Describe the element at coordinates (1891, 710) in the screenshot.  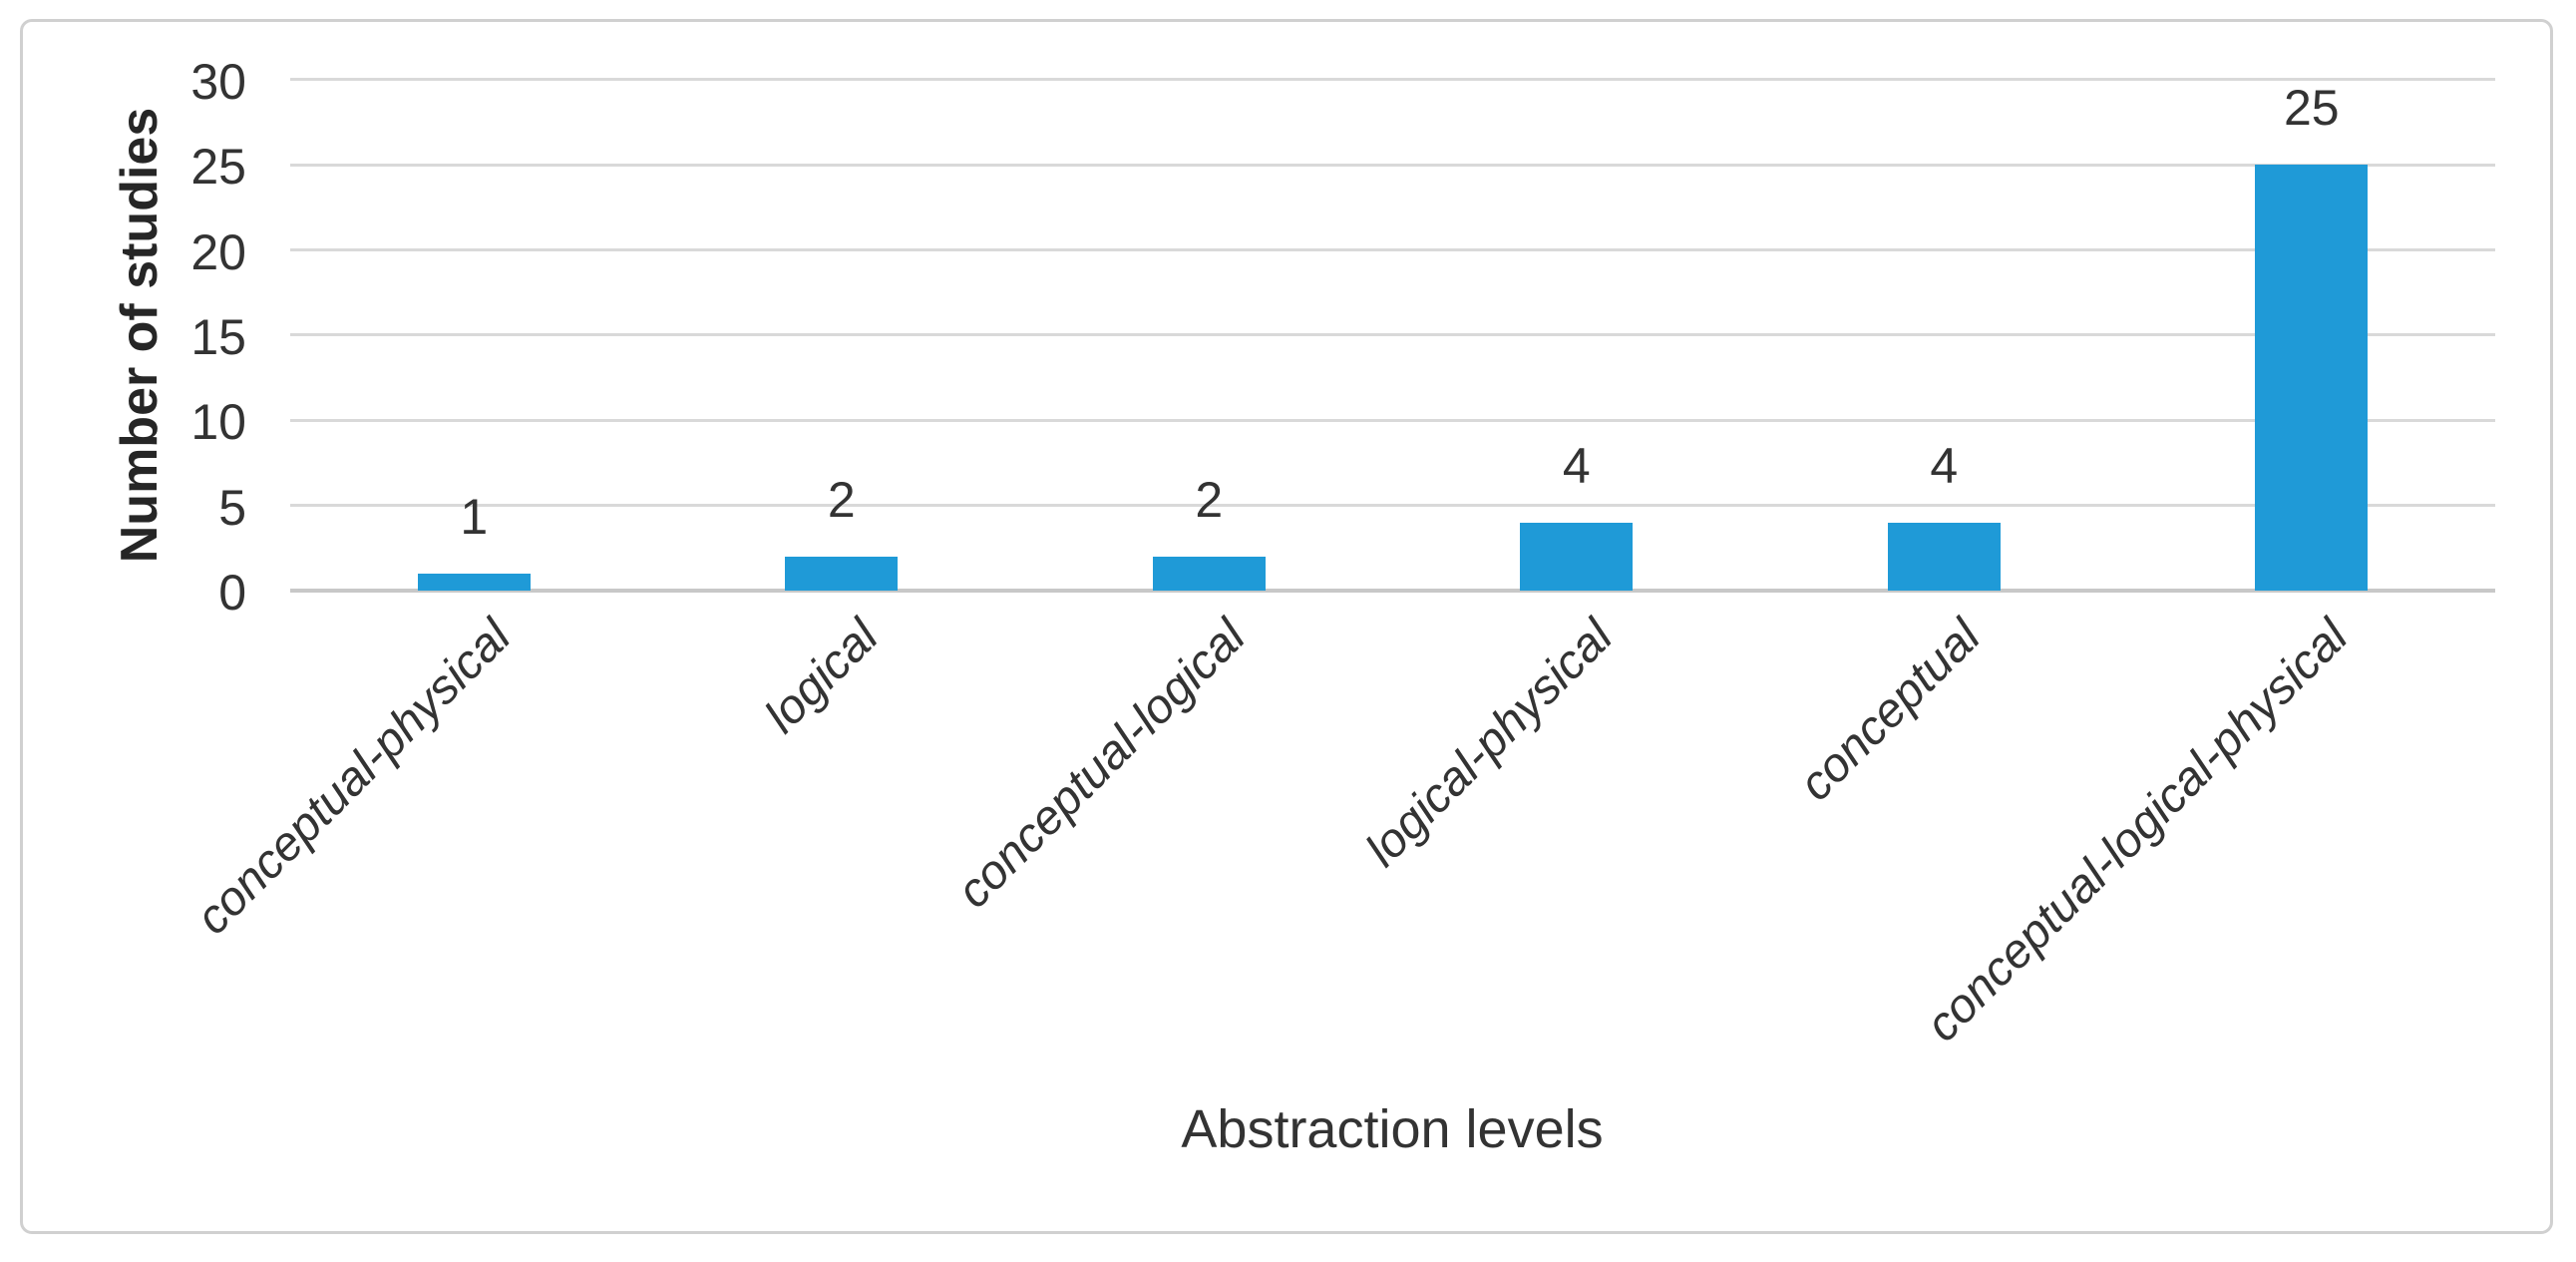
I see `category-label: conceptual` at that location.